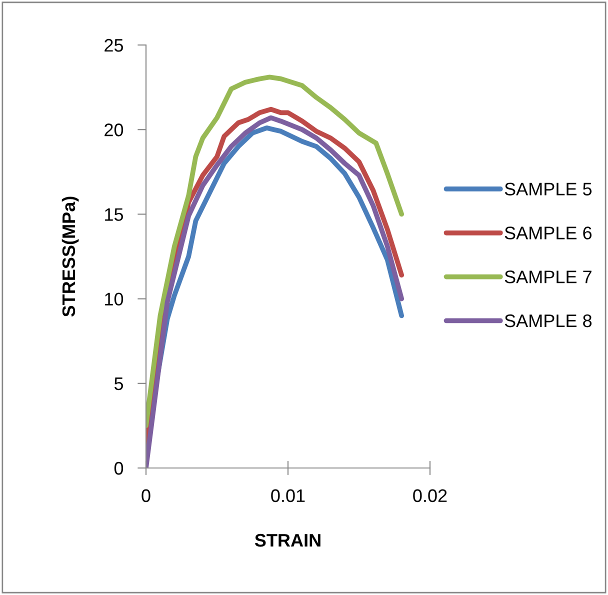 This screenshot has width=608, height=595. I want to click on legend-label: SAMPLE 5, so click(548, 189).